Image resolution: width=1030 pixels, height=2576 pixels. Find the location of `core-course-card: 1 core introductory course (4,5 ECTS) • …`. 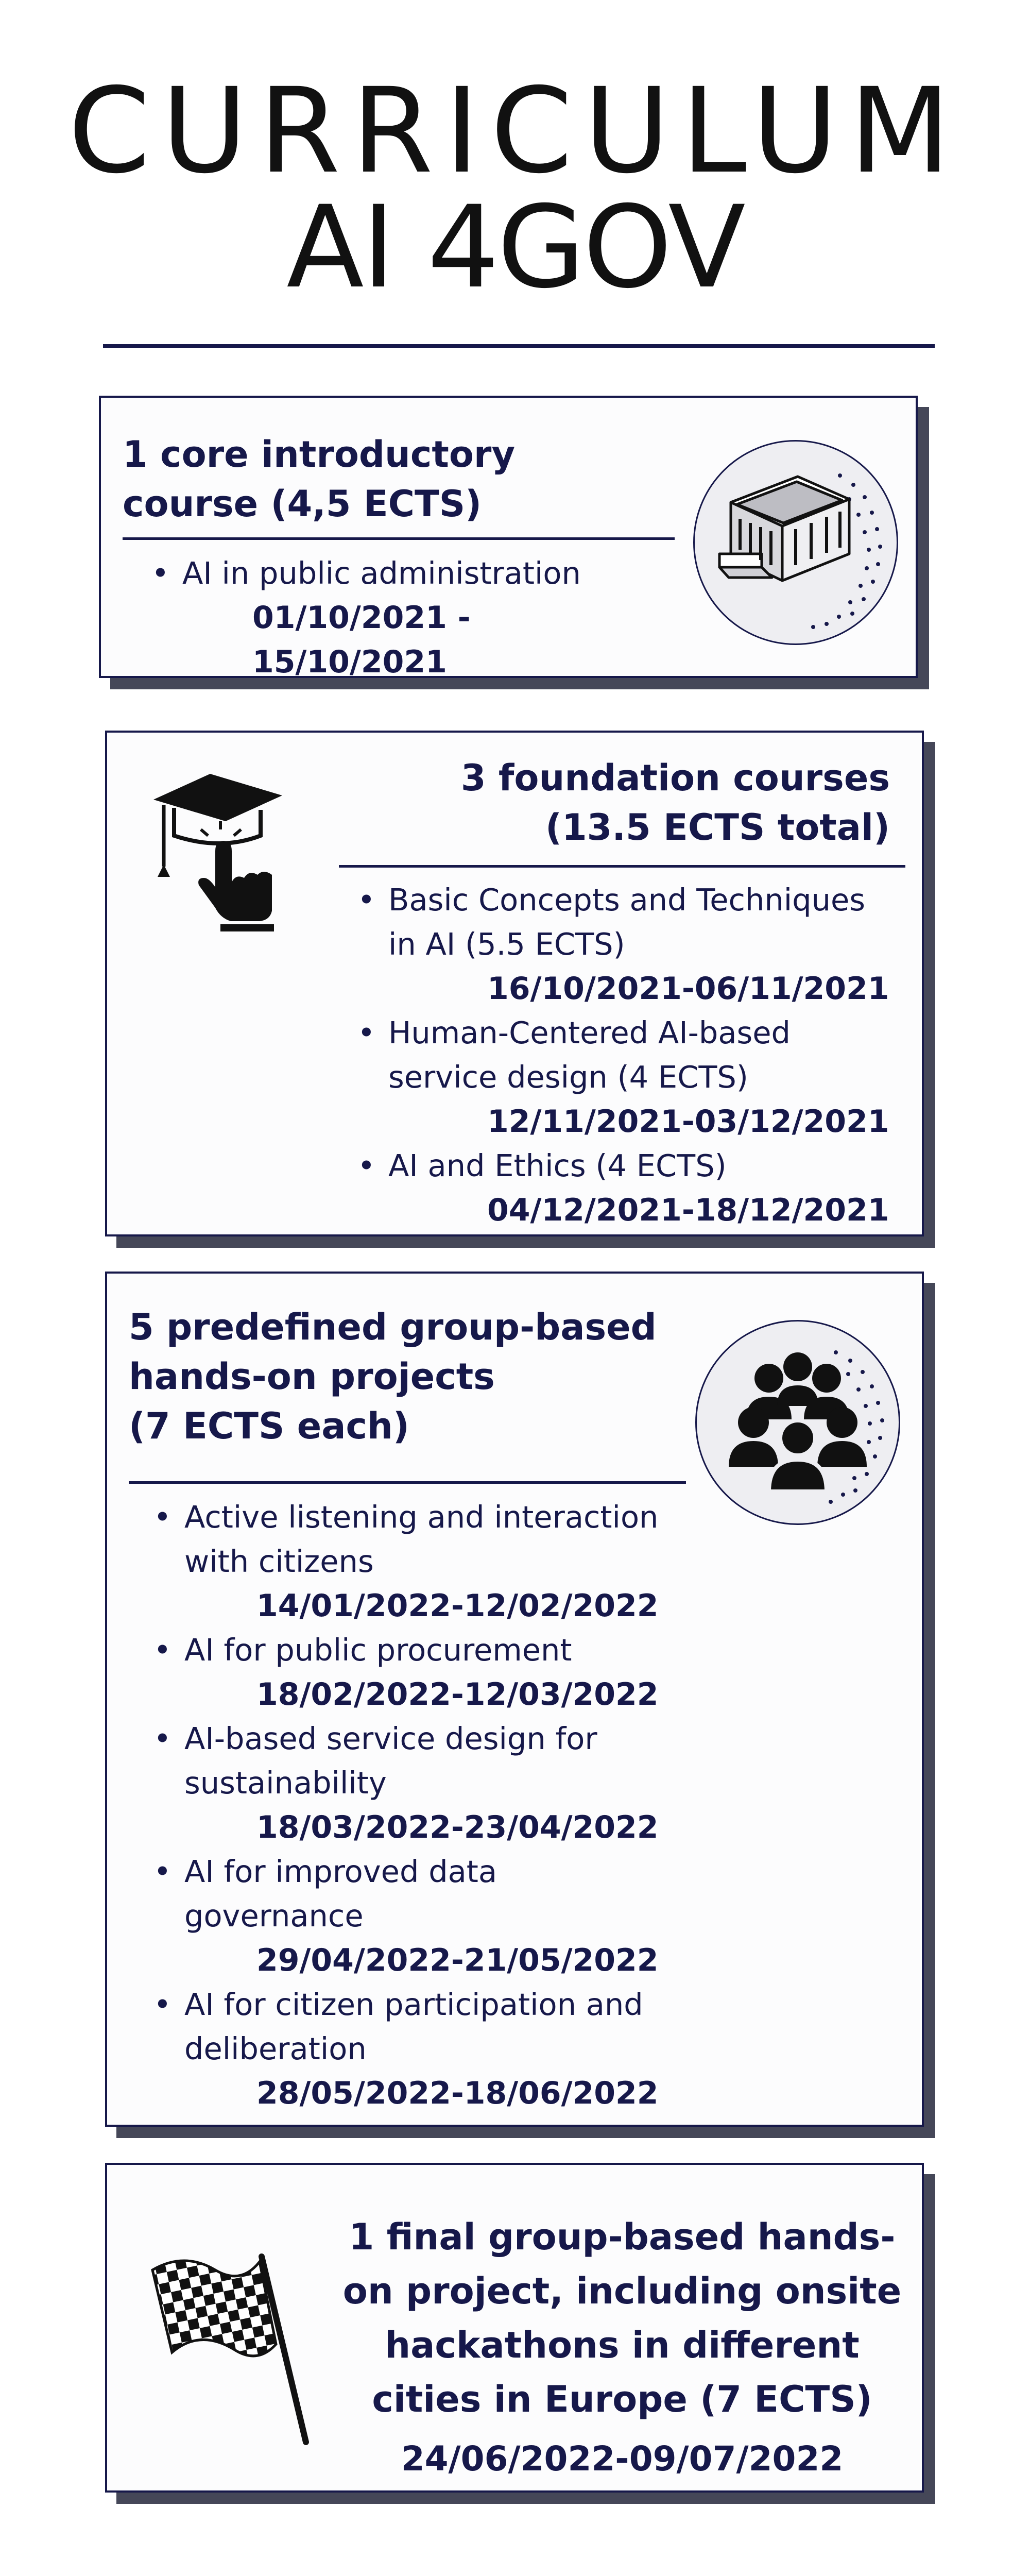

core-course-card: 1 core introductory course (4,5 ECTS) • … is located at coordinates (508, 538).